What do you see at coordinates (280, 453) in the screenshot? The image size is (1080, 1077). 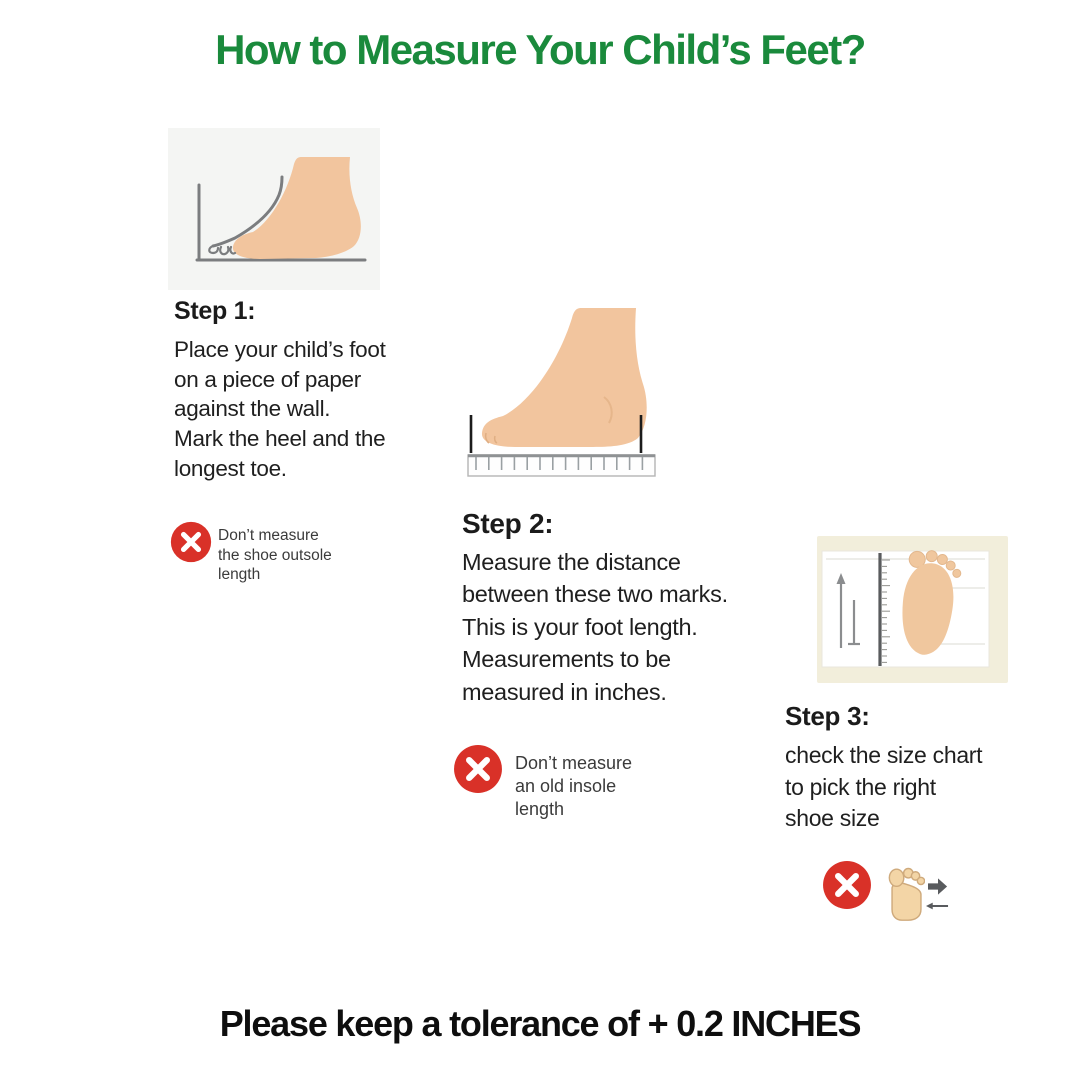 I see `step1-paragraph-2: Mark the heel and the longest toe.` at bounding box center [280, 453].